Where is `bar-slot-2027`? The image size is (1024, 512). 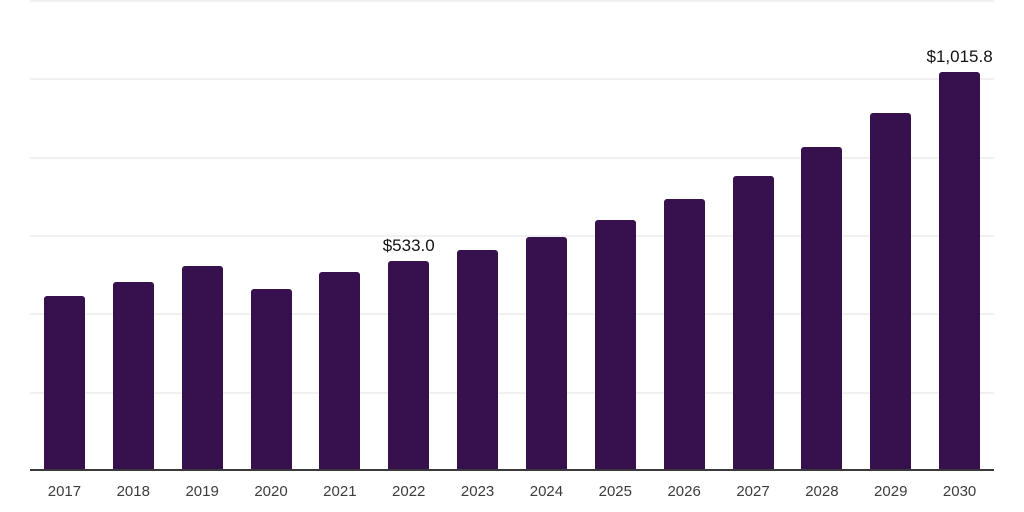 bar-slot-2027 is located at coordinates (753, 235).